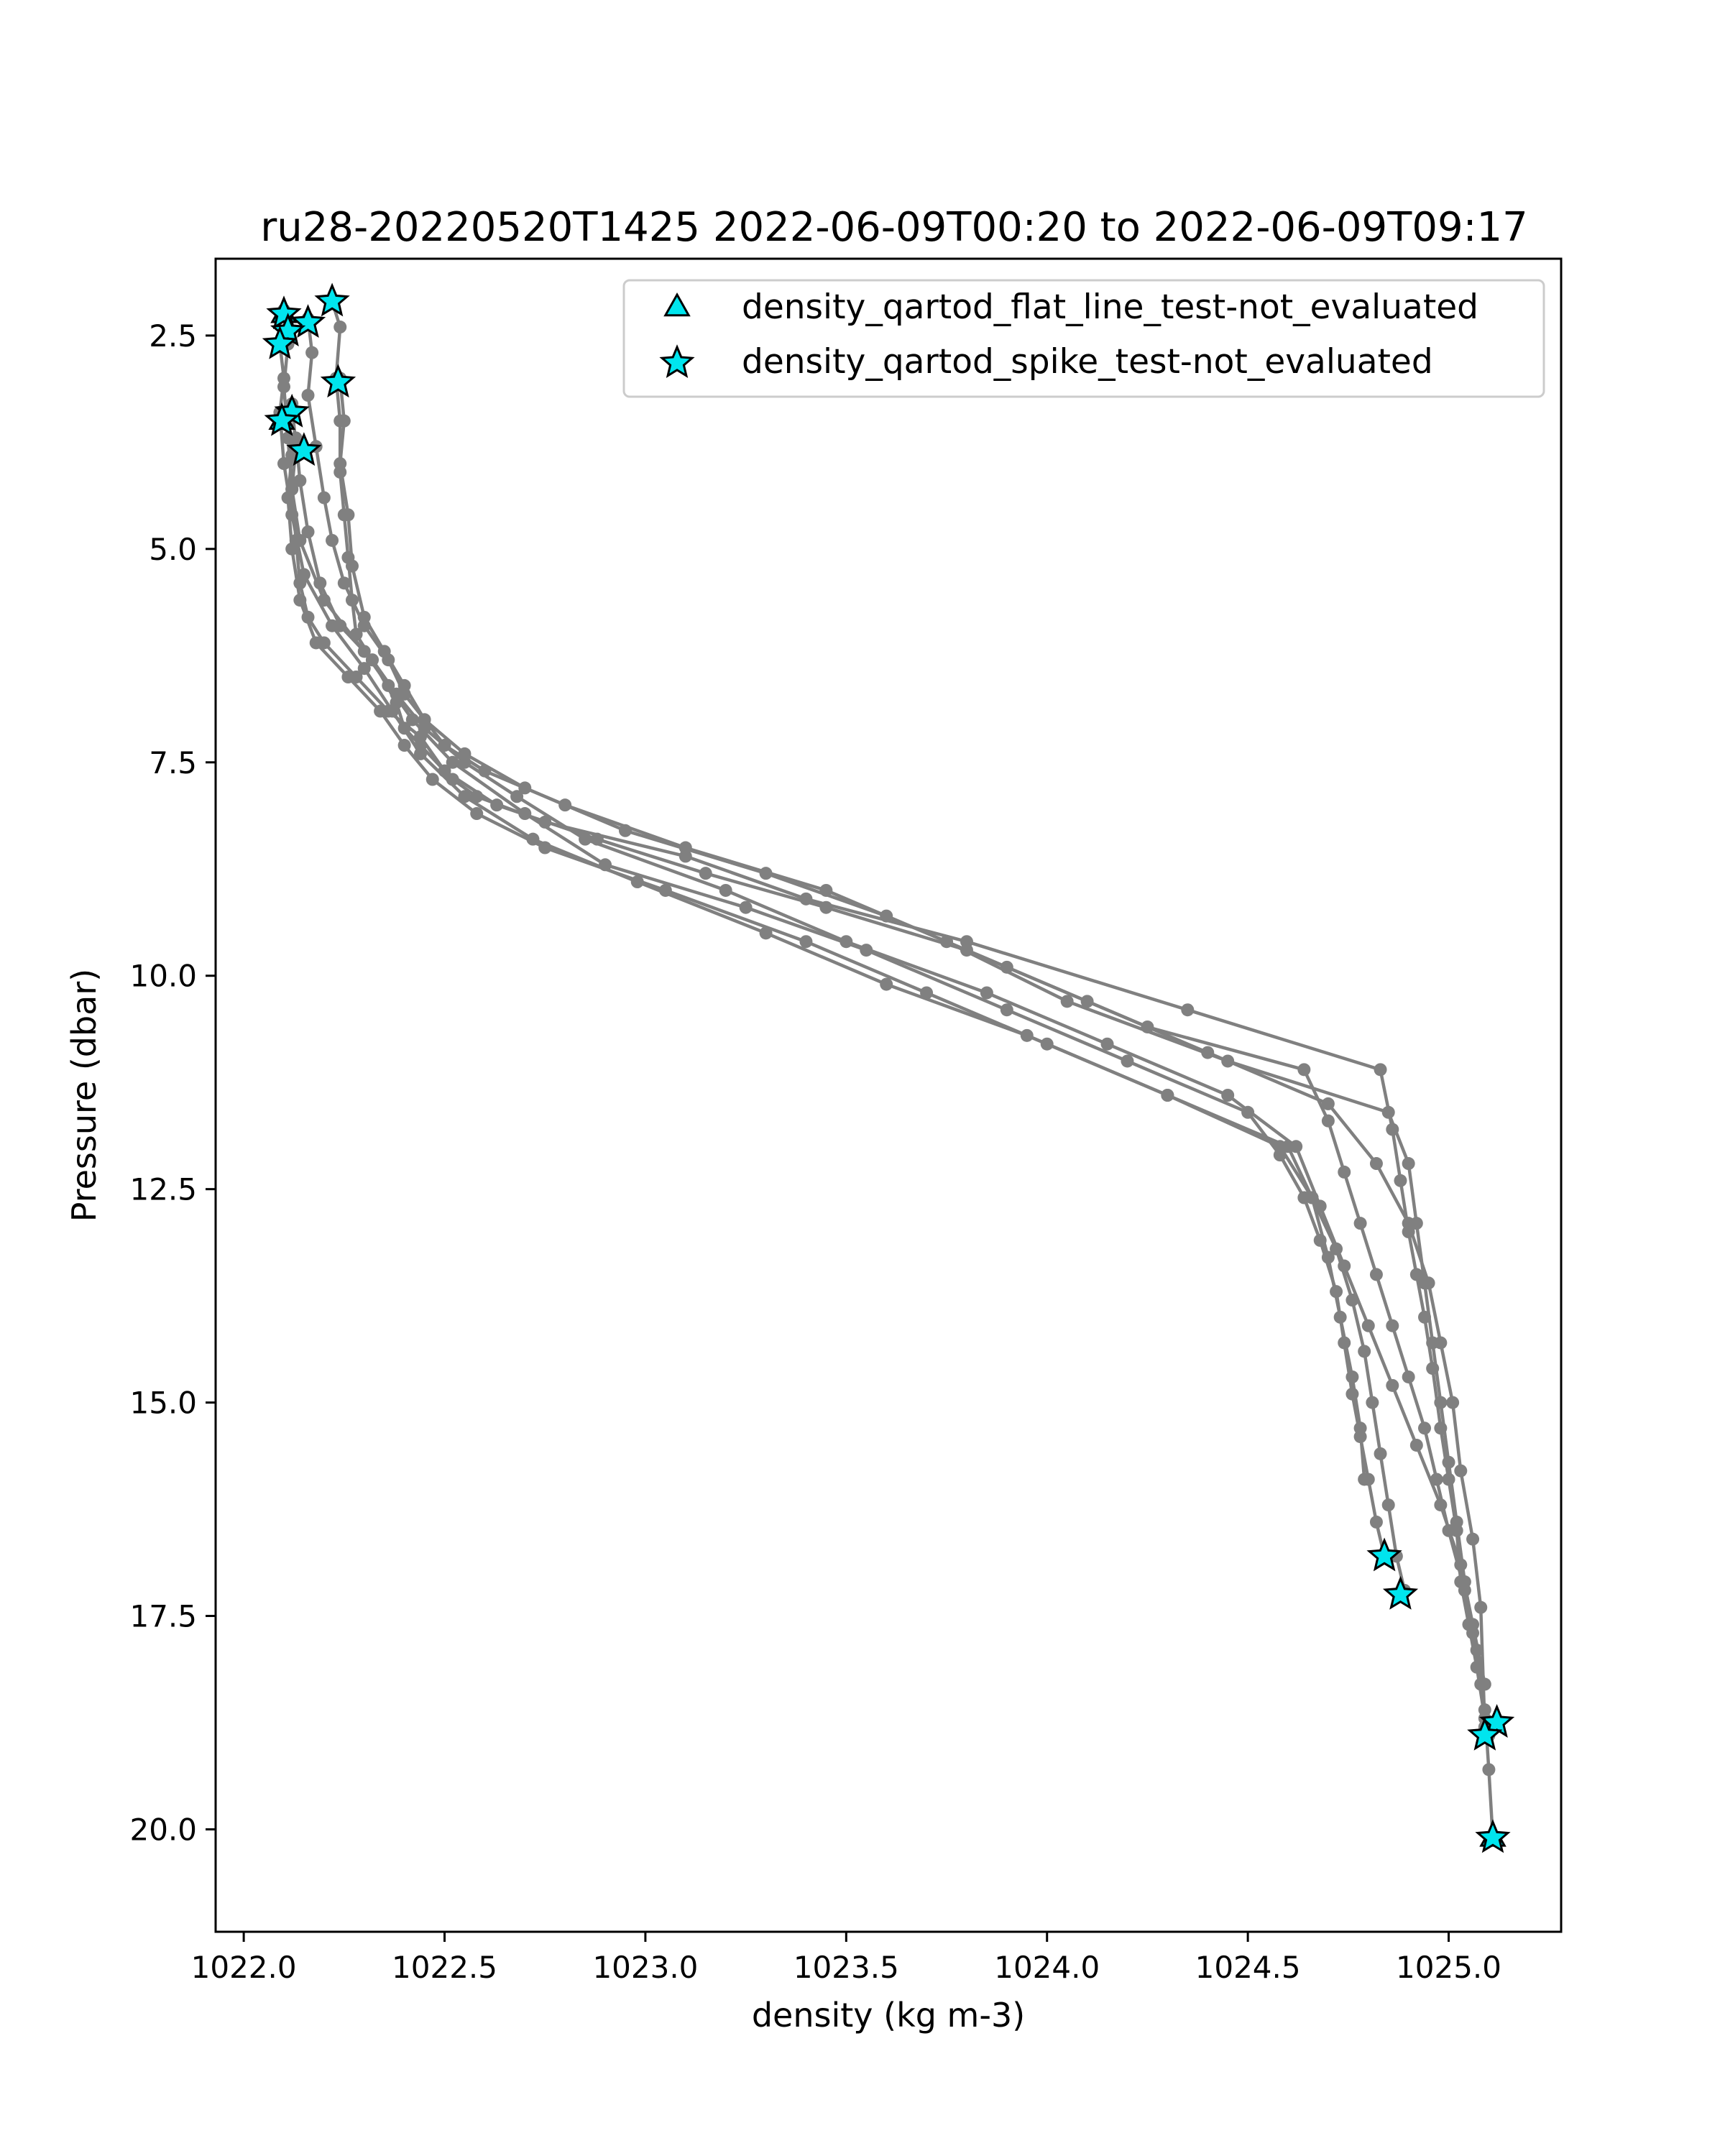  Describe the element at coordinates (888, 2016) in the screenshot. I see `x-axis-label: density (kg m-3)` at that location.